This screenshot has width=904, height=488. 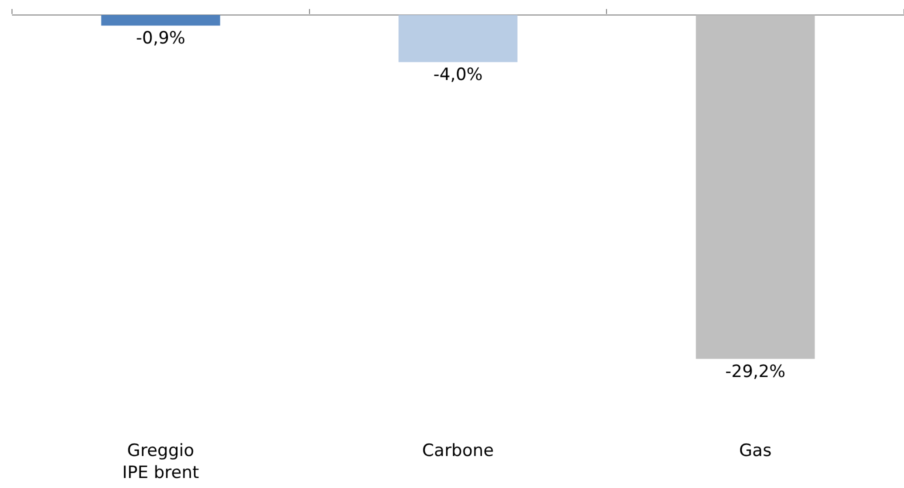 I want to click on data-label: -4,0%, so click(x=458, y=75).